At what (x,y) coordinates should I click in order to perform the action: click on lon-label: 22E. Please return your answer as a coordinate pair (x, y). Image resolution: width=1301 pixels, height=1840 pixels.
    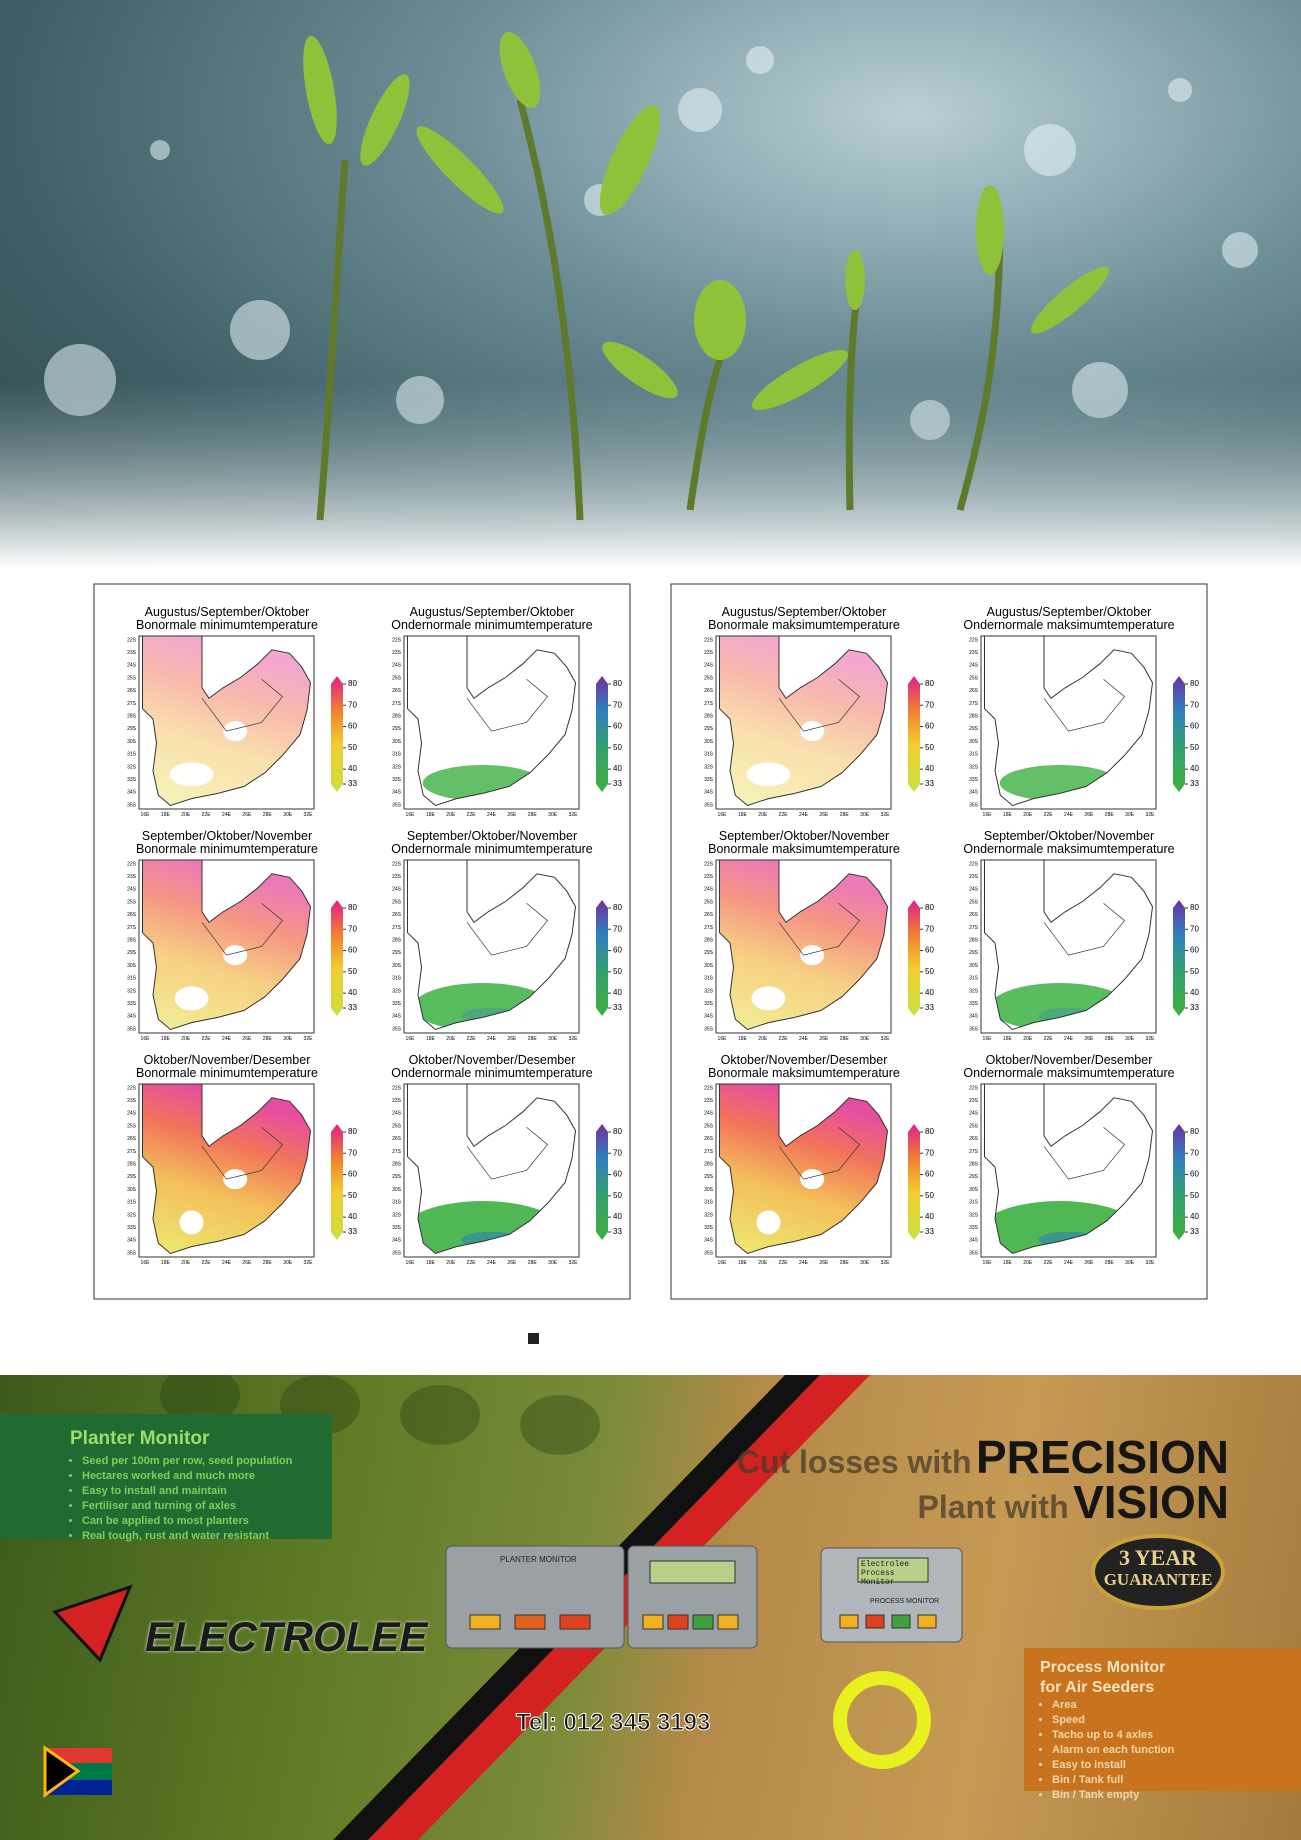
    Looking at the image, I should click on (207, 815).